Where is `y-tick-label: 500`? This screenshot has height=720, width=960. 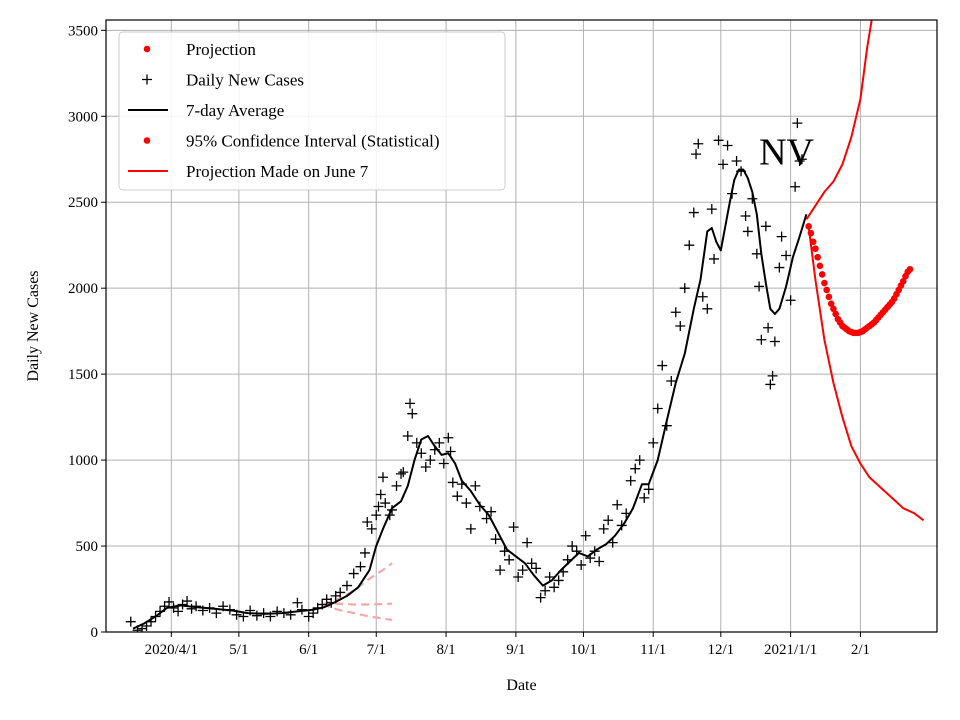 y-tick-label: 500 is located at coordinates (87, 547).